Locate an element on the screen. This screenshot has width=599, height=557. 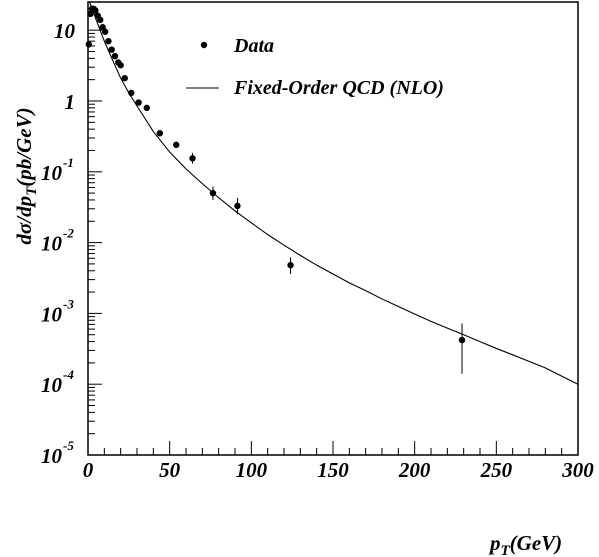
y-axis-title-main: dσ/dp is located at coordinates (24, 220).